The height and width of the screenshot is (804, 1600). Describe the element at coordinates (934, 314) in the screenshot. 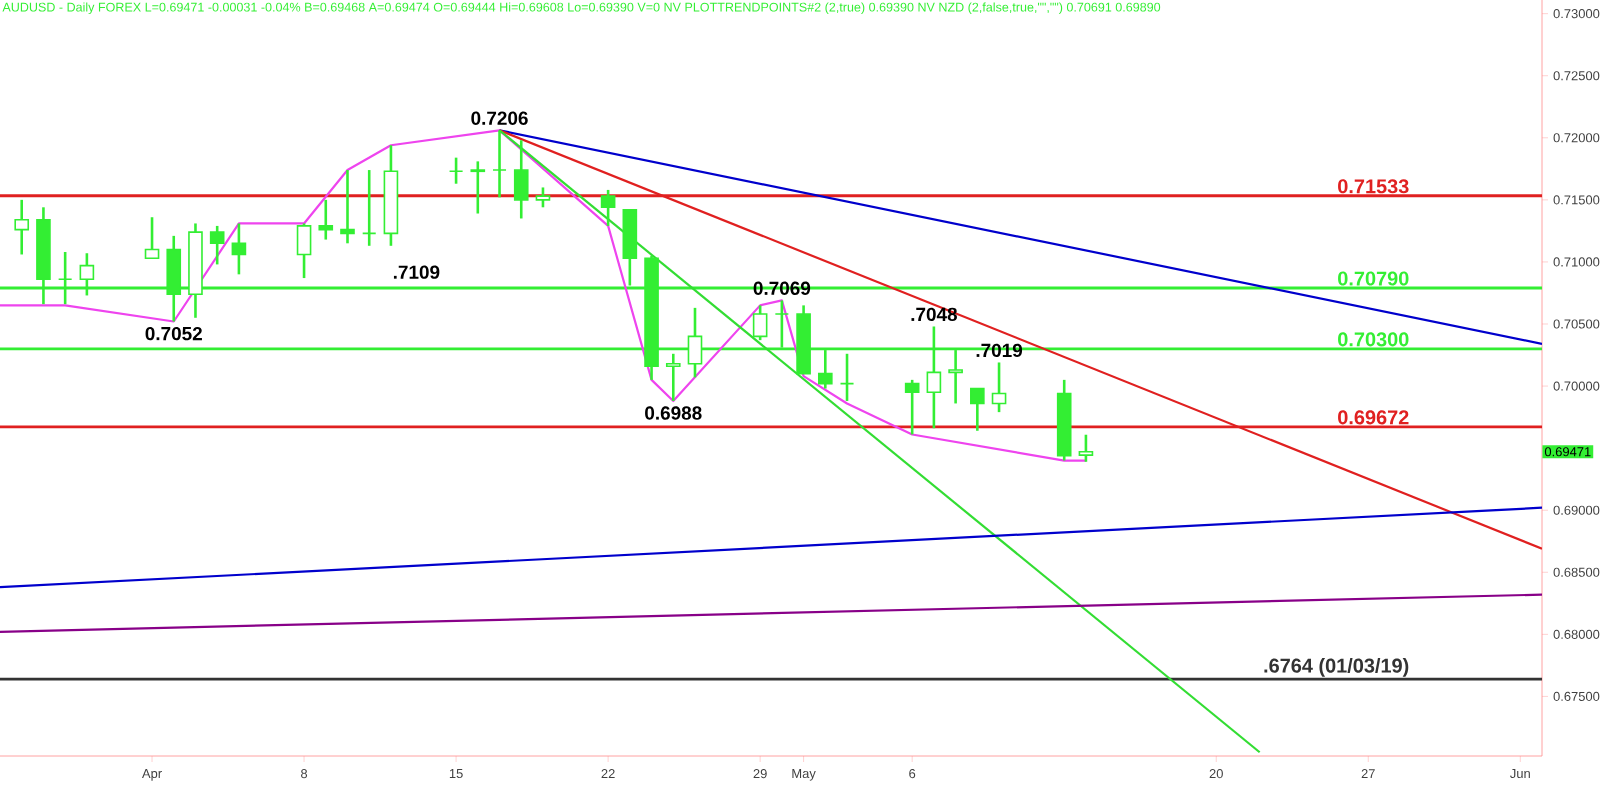

I see `annotation: .7048` at that location.